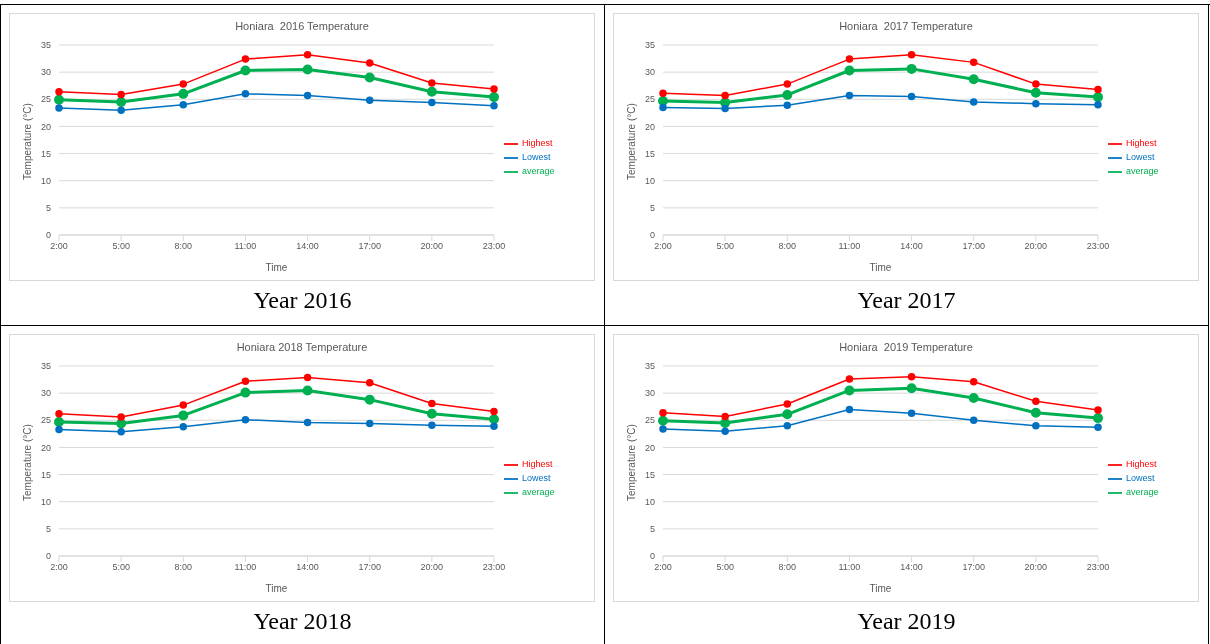 The width and height of the screenshot is (1210, 644). What do you see at coordinates (302, 347) in the screenshot?
I see `chart-title: Honiara 2018 Temperature` at bounding box center [302, 347].